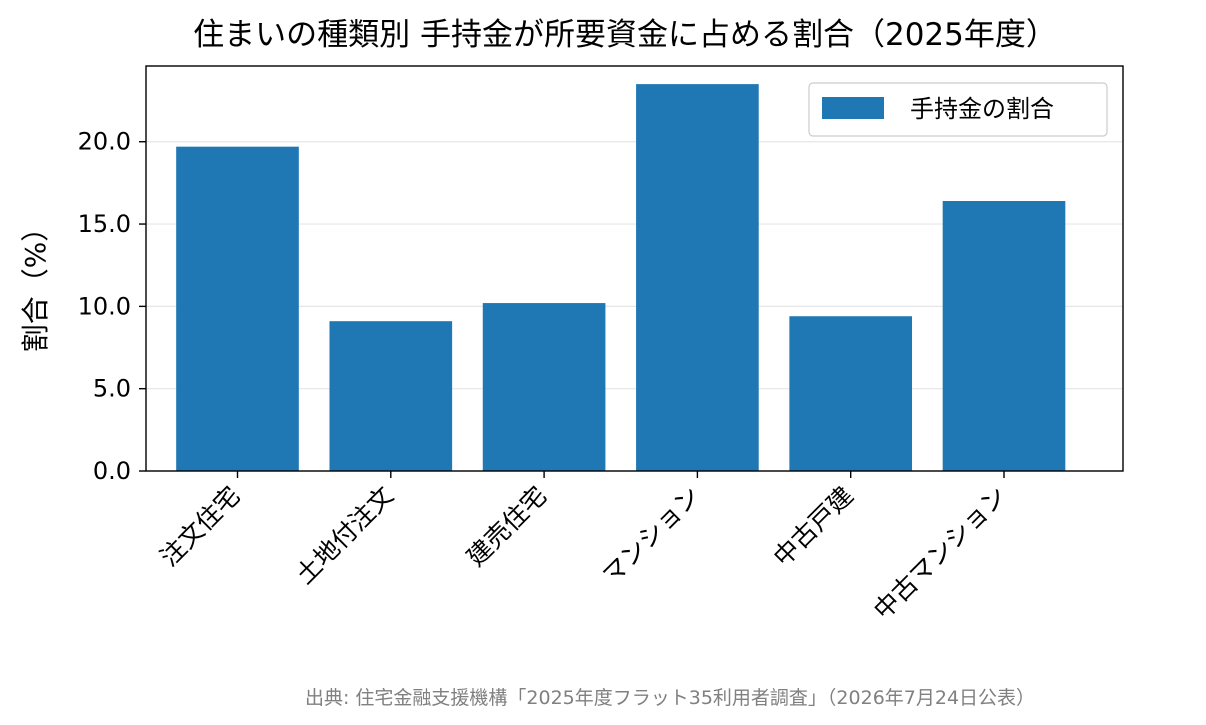  What do you see at coordinates (200, 526) in the screenshot?
I see `x-tick-label: 注文住宅` at bounding box center [200, 526].